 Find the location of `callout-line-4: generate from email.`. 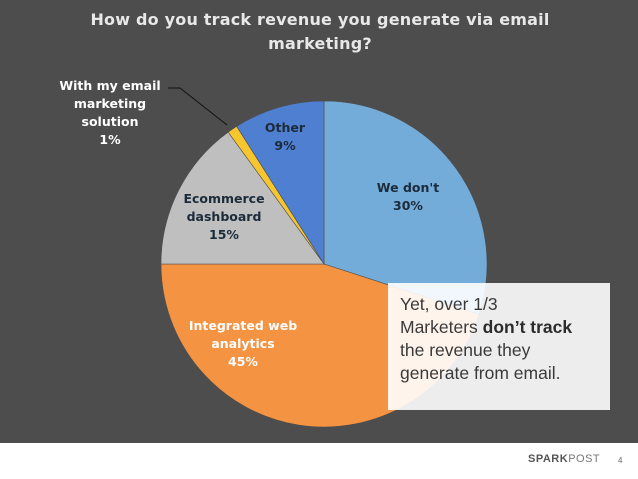

callout-line-4: generate from email. is located at coordinates (480, 373).